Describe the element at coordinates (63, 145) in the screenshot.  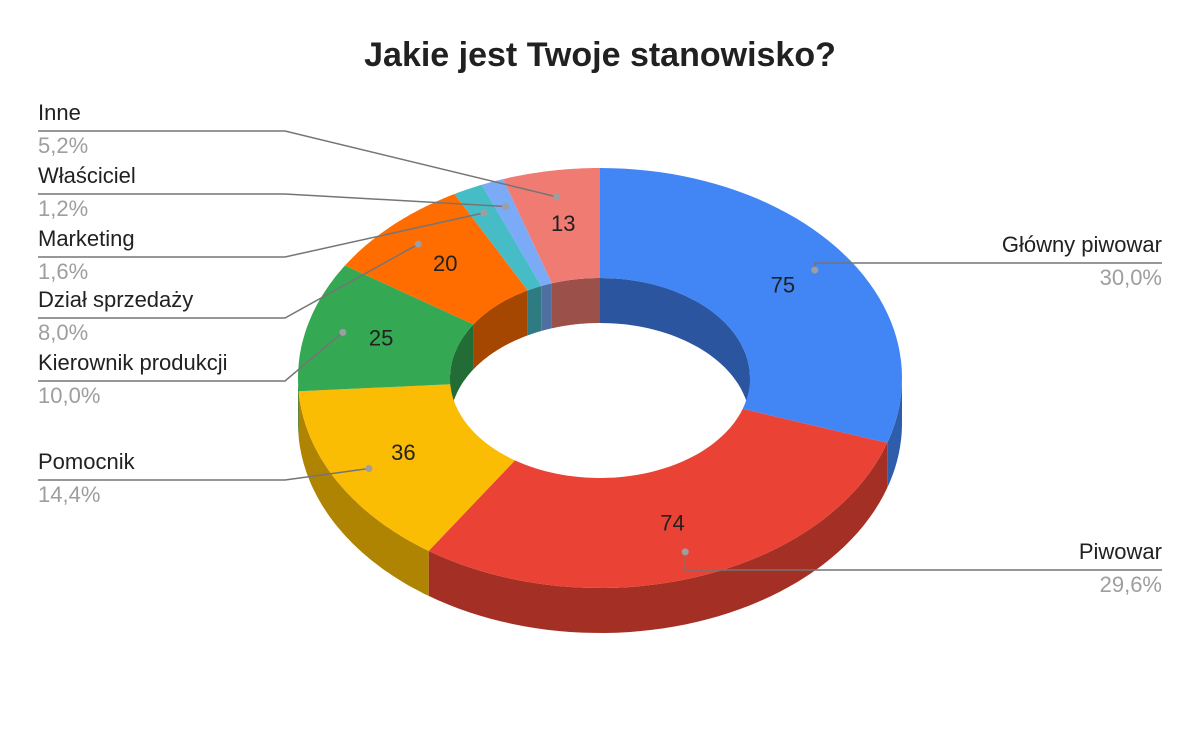
I see `percent-label: 5,2%` at that location.